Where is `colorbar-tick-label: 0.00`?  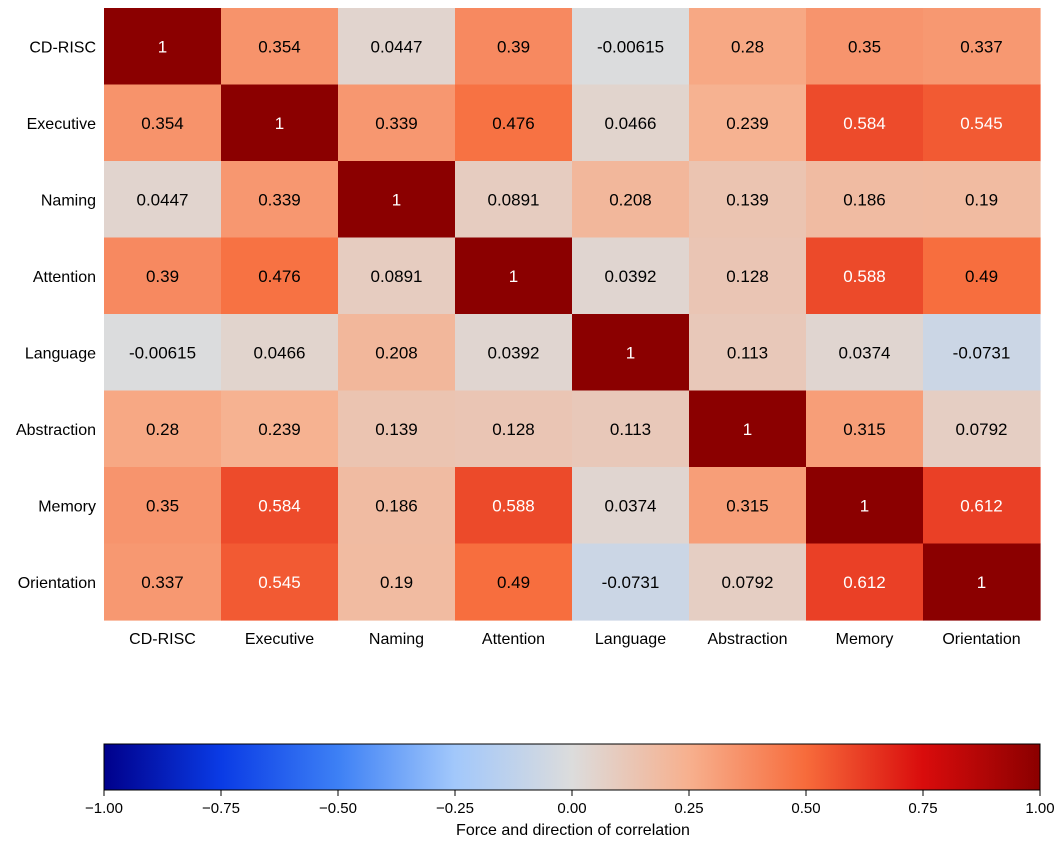
colorbar-tick-label: 0.00 is located at coordinates (571, 808).